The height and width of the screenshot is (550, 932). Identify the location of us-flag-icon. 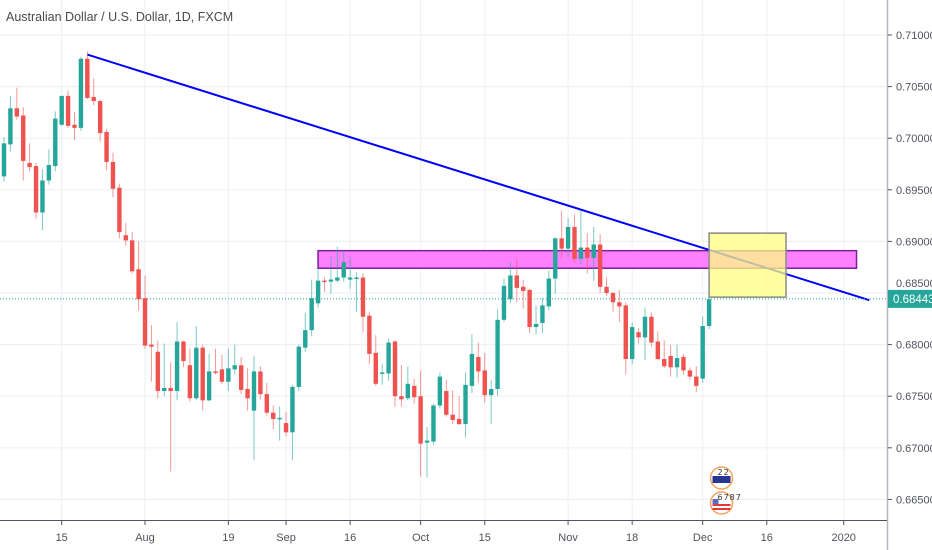
(721, 505).